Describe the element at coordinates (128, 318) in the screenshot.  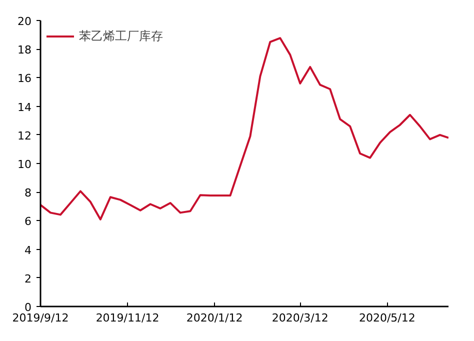
I see `x-tick-label: 2019/11/12` at that location.